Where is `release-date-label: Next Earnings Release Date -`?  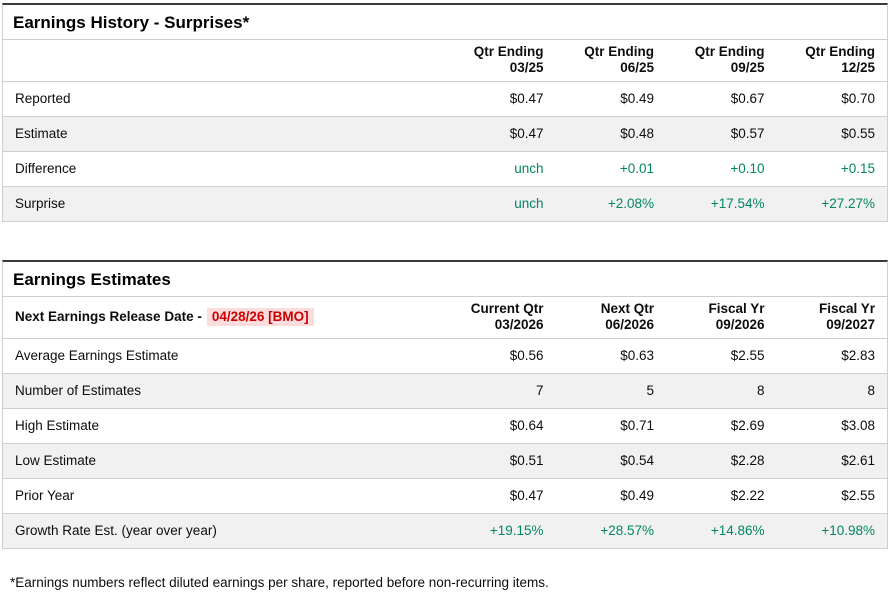 release-date-label: Next Earnings Release Date - is located at coordinates (108, 316).